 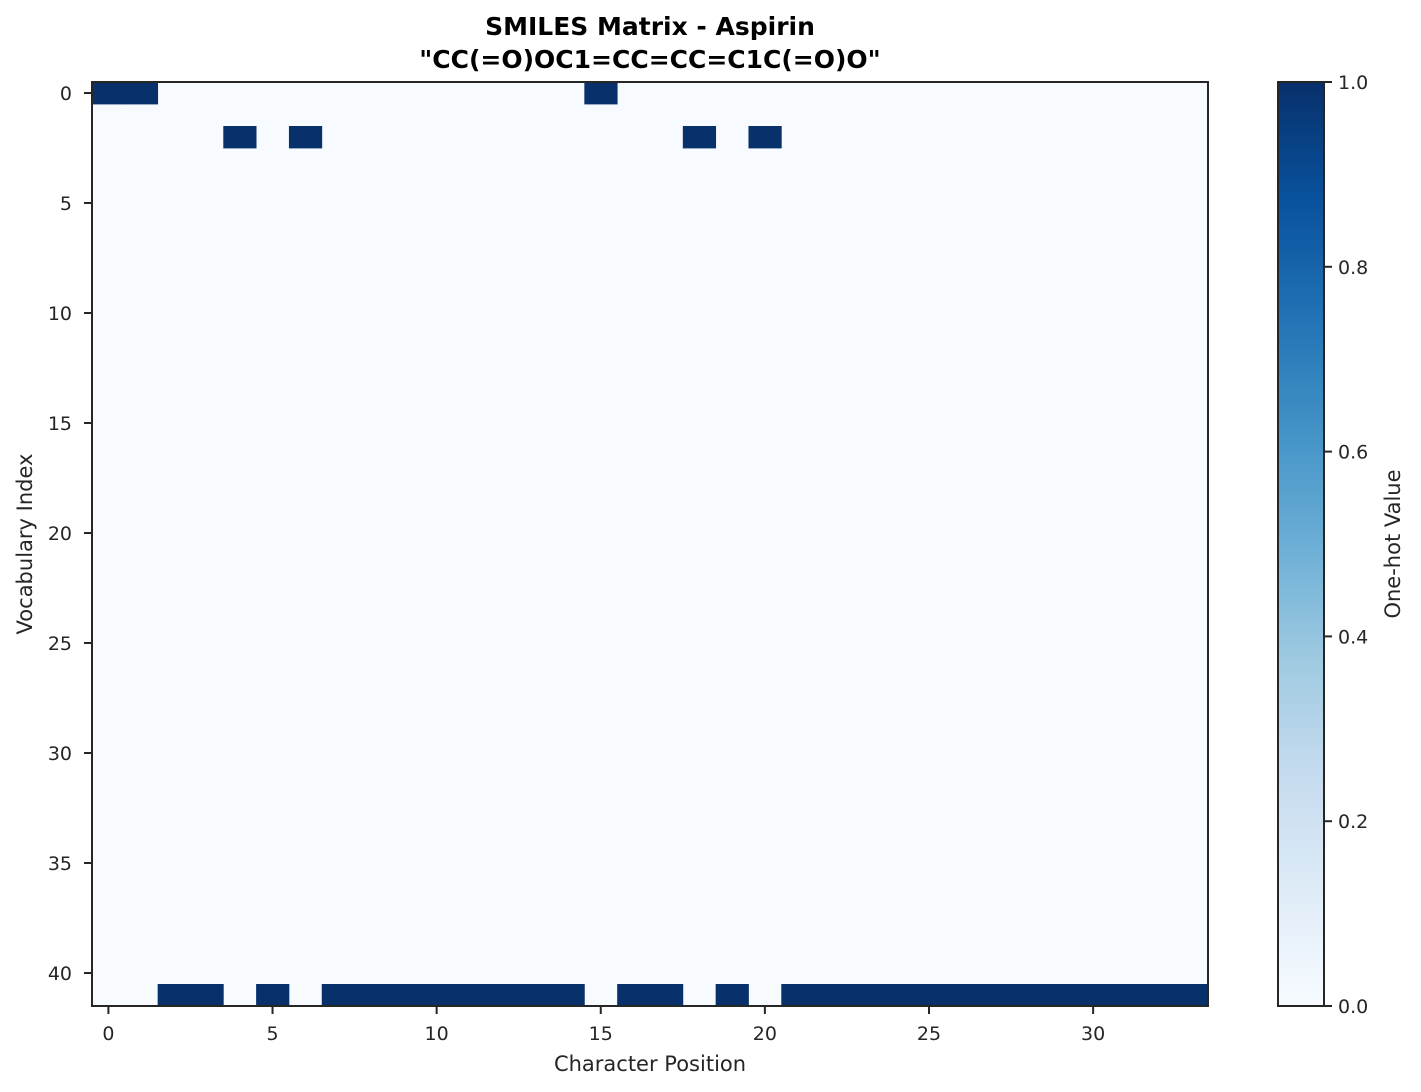 What do you see at coordinates (650, 26) in the screenshot?
I see `chart-title: SMILES Matrix - Aspirin` at bounding box center [650, 26].